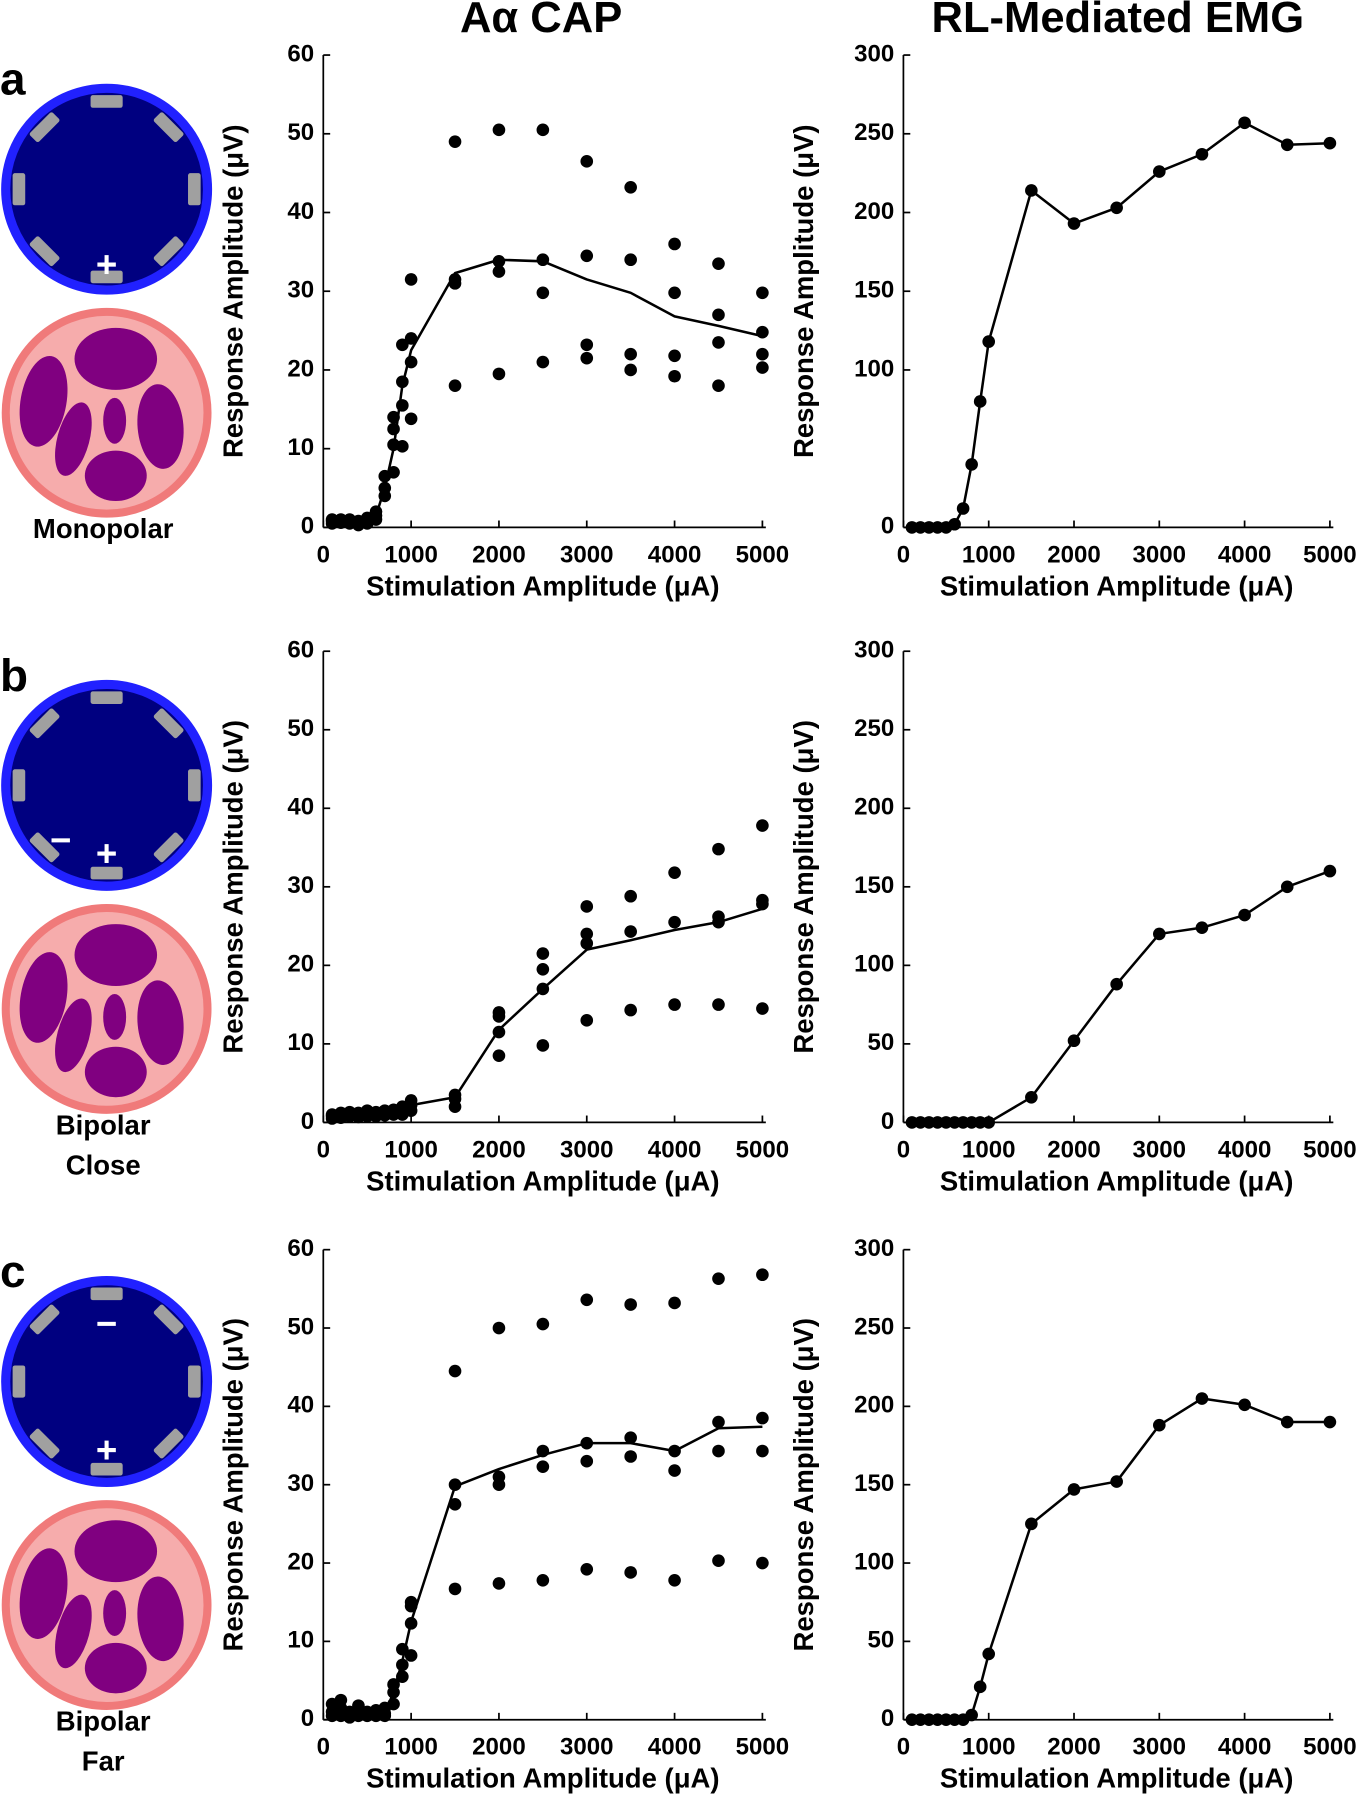 This screenshot has width=1362, height=1800. What do you see at coordinates (874, 728) in the screenshot?
I see `y-tick-label: 250` at bounding box center [874, 728].